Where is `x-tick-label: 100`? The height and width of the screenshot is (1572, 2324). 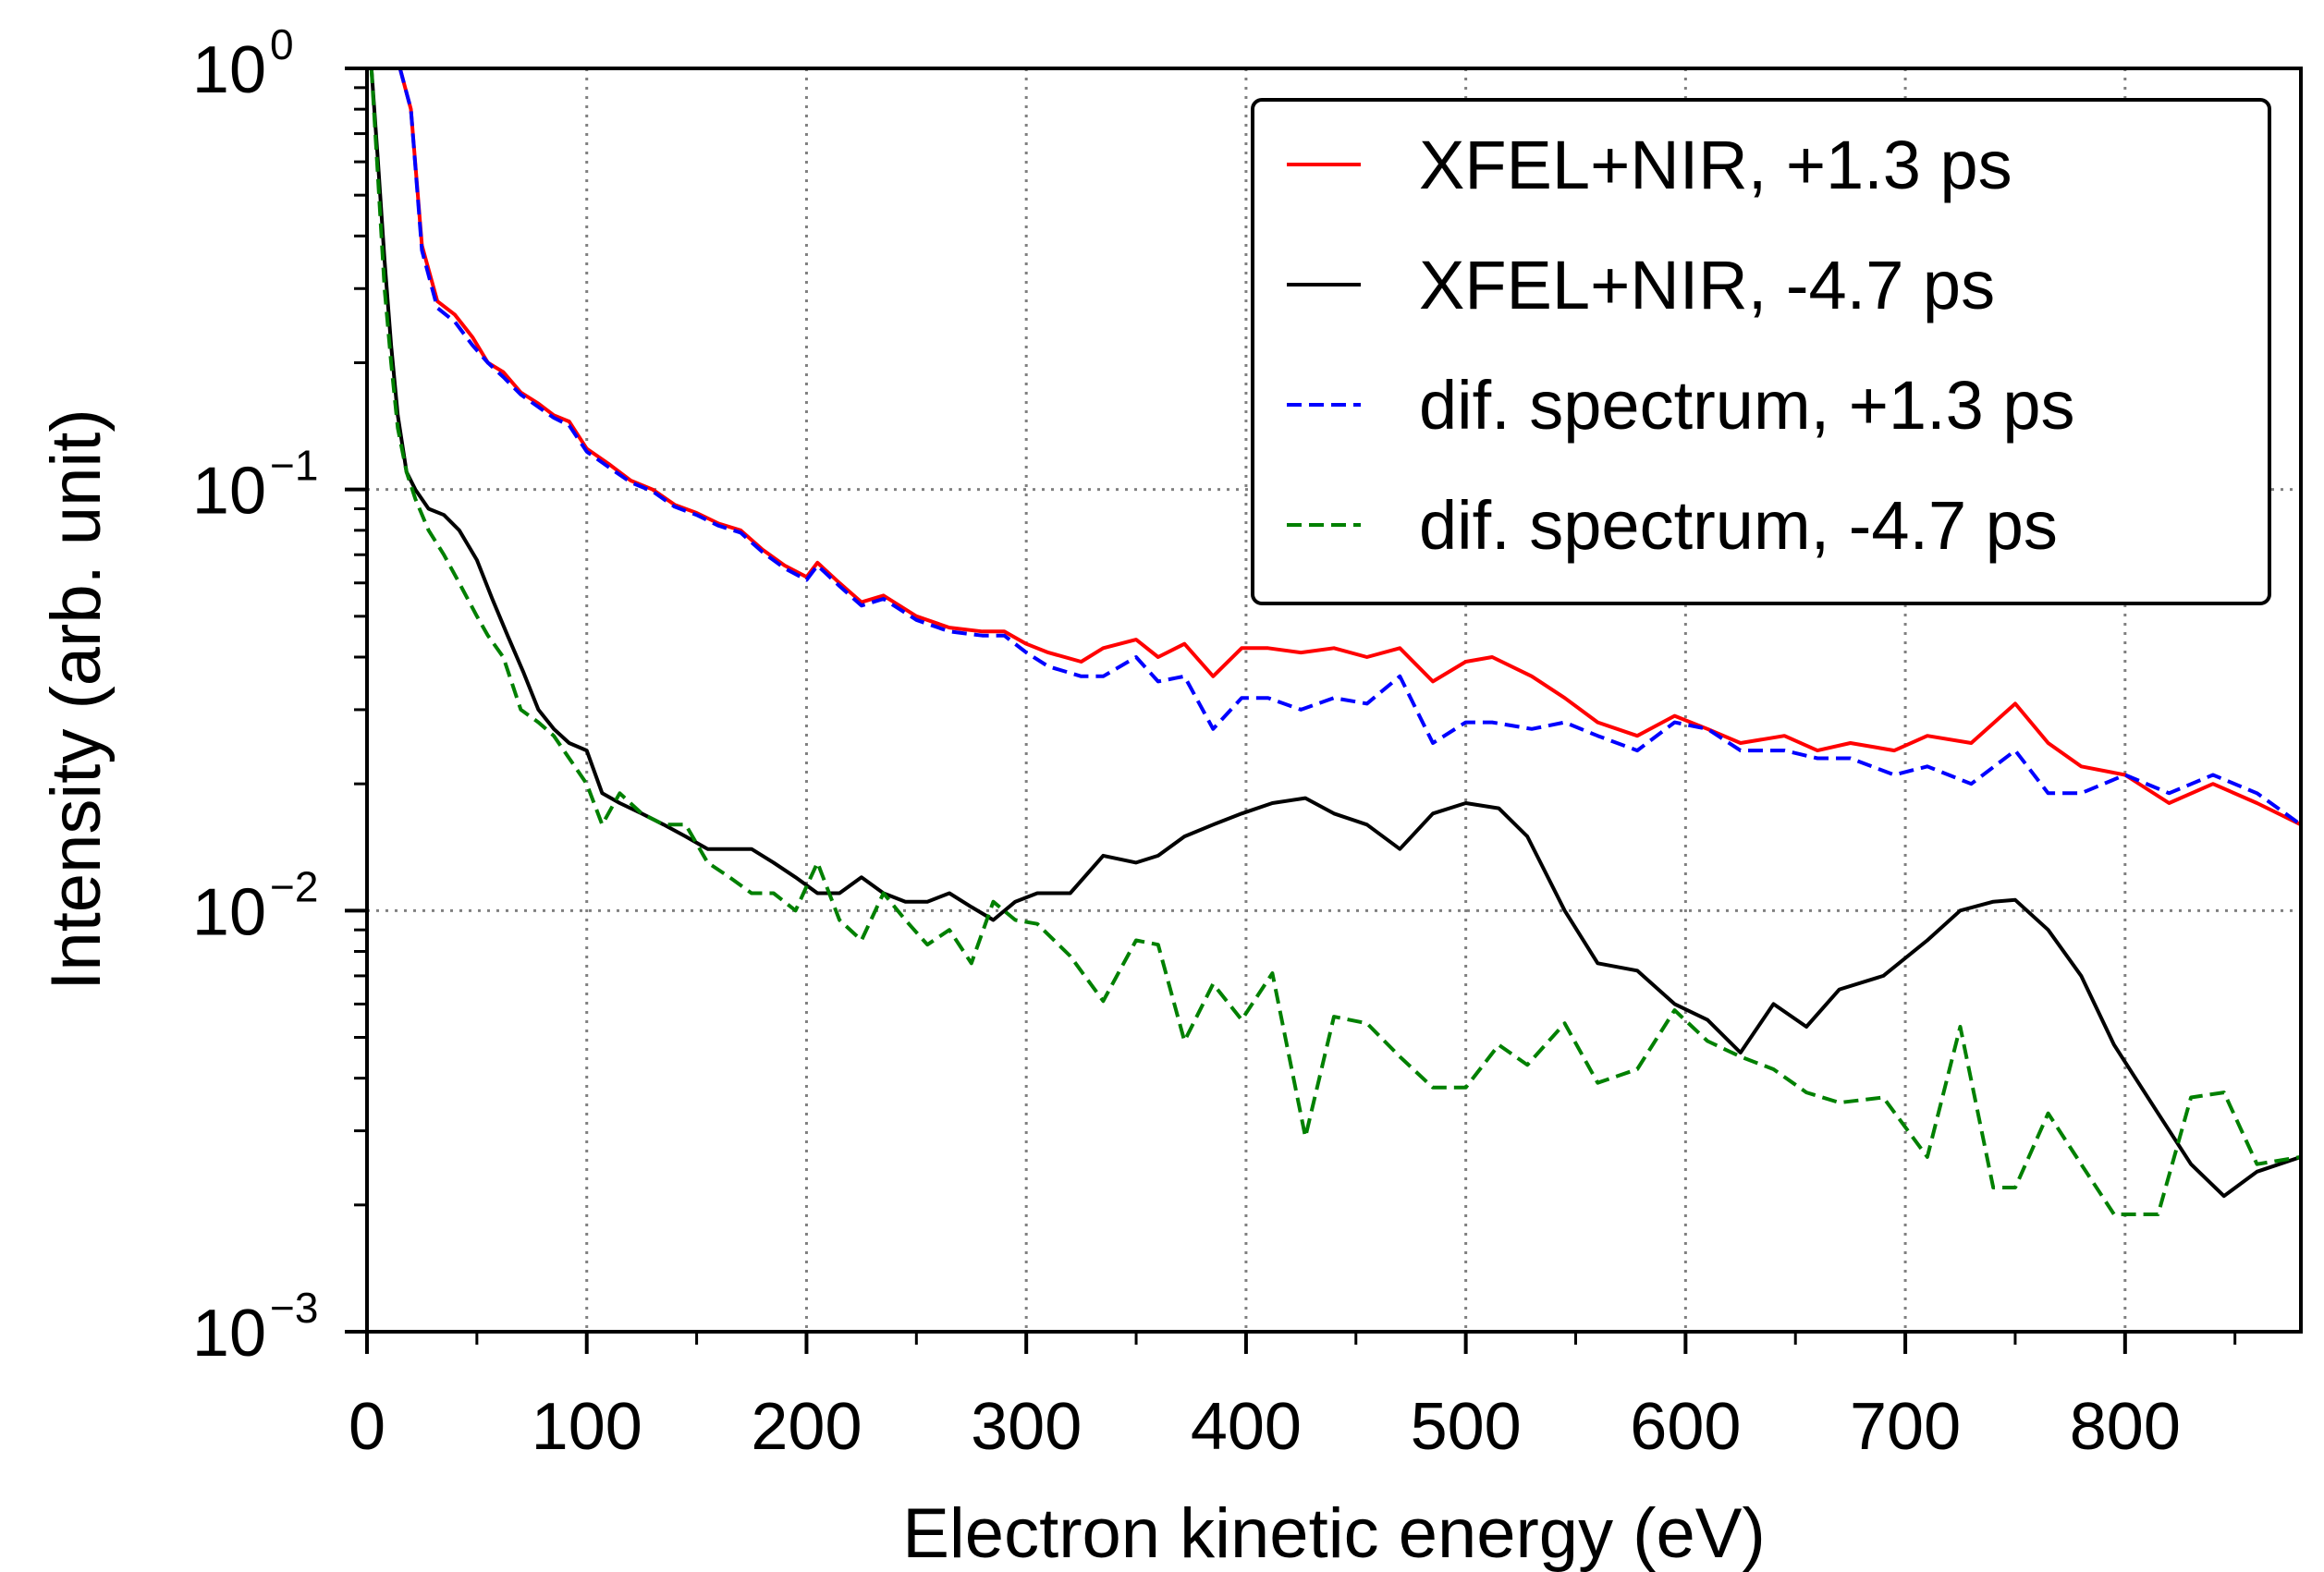 x-tick-label: 100 is located at coordinates (587, 1427).